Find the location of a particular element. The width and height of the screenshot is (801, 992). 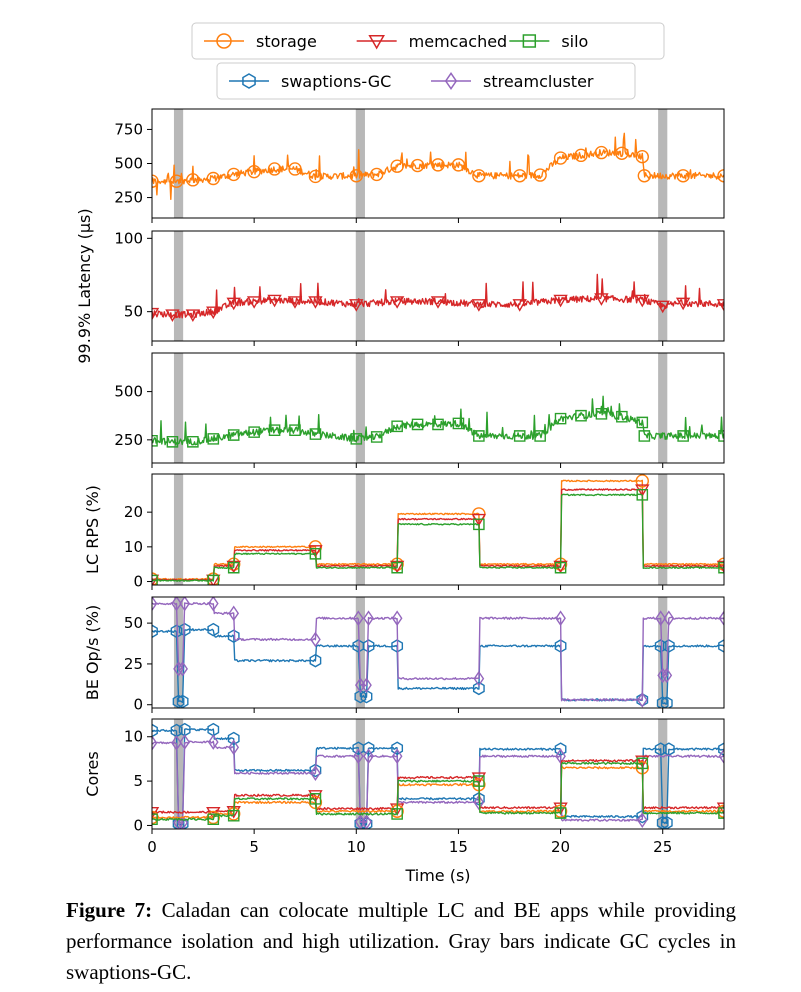

series-line-silo is located at coordinates (438, 420).